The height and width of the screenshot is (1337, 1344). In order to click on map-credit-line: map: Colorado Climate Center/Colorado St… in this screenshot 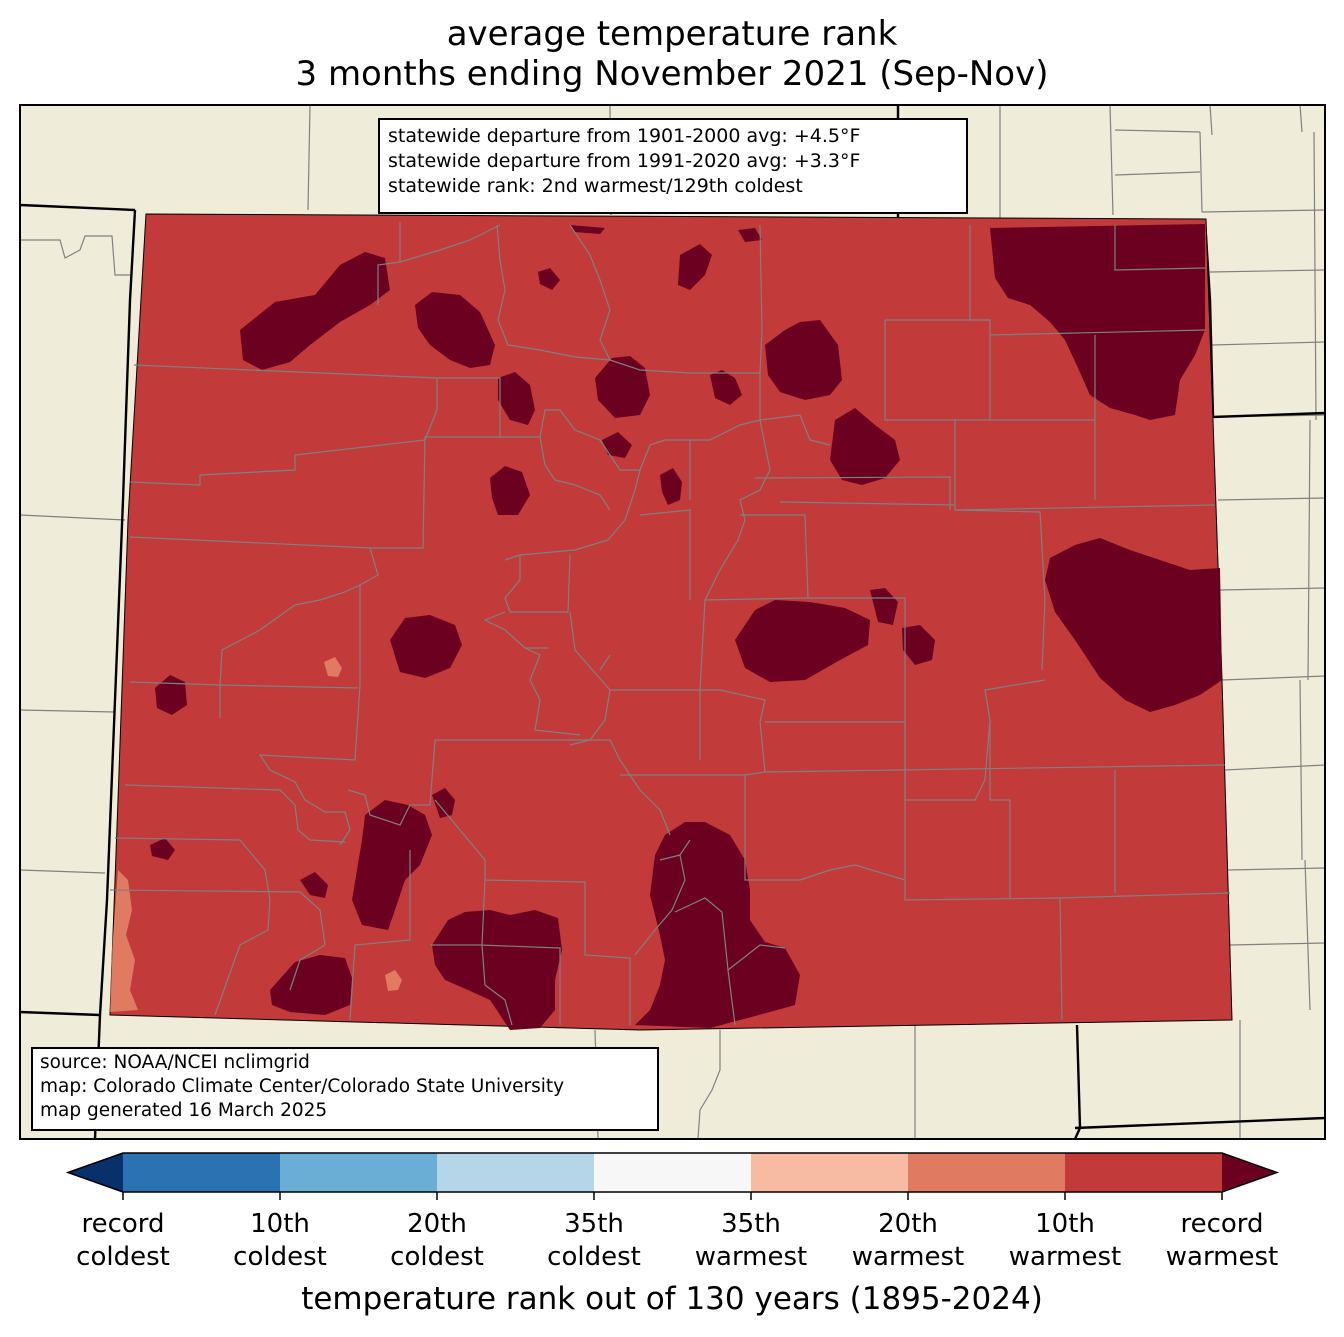, I will do `click(302, 1086)`.